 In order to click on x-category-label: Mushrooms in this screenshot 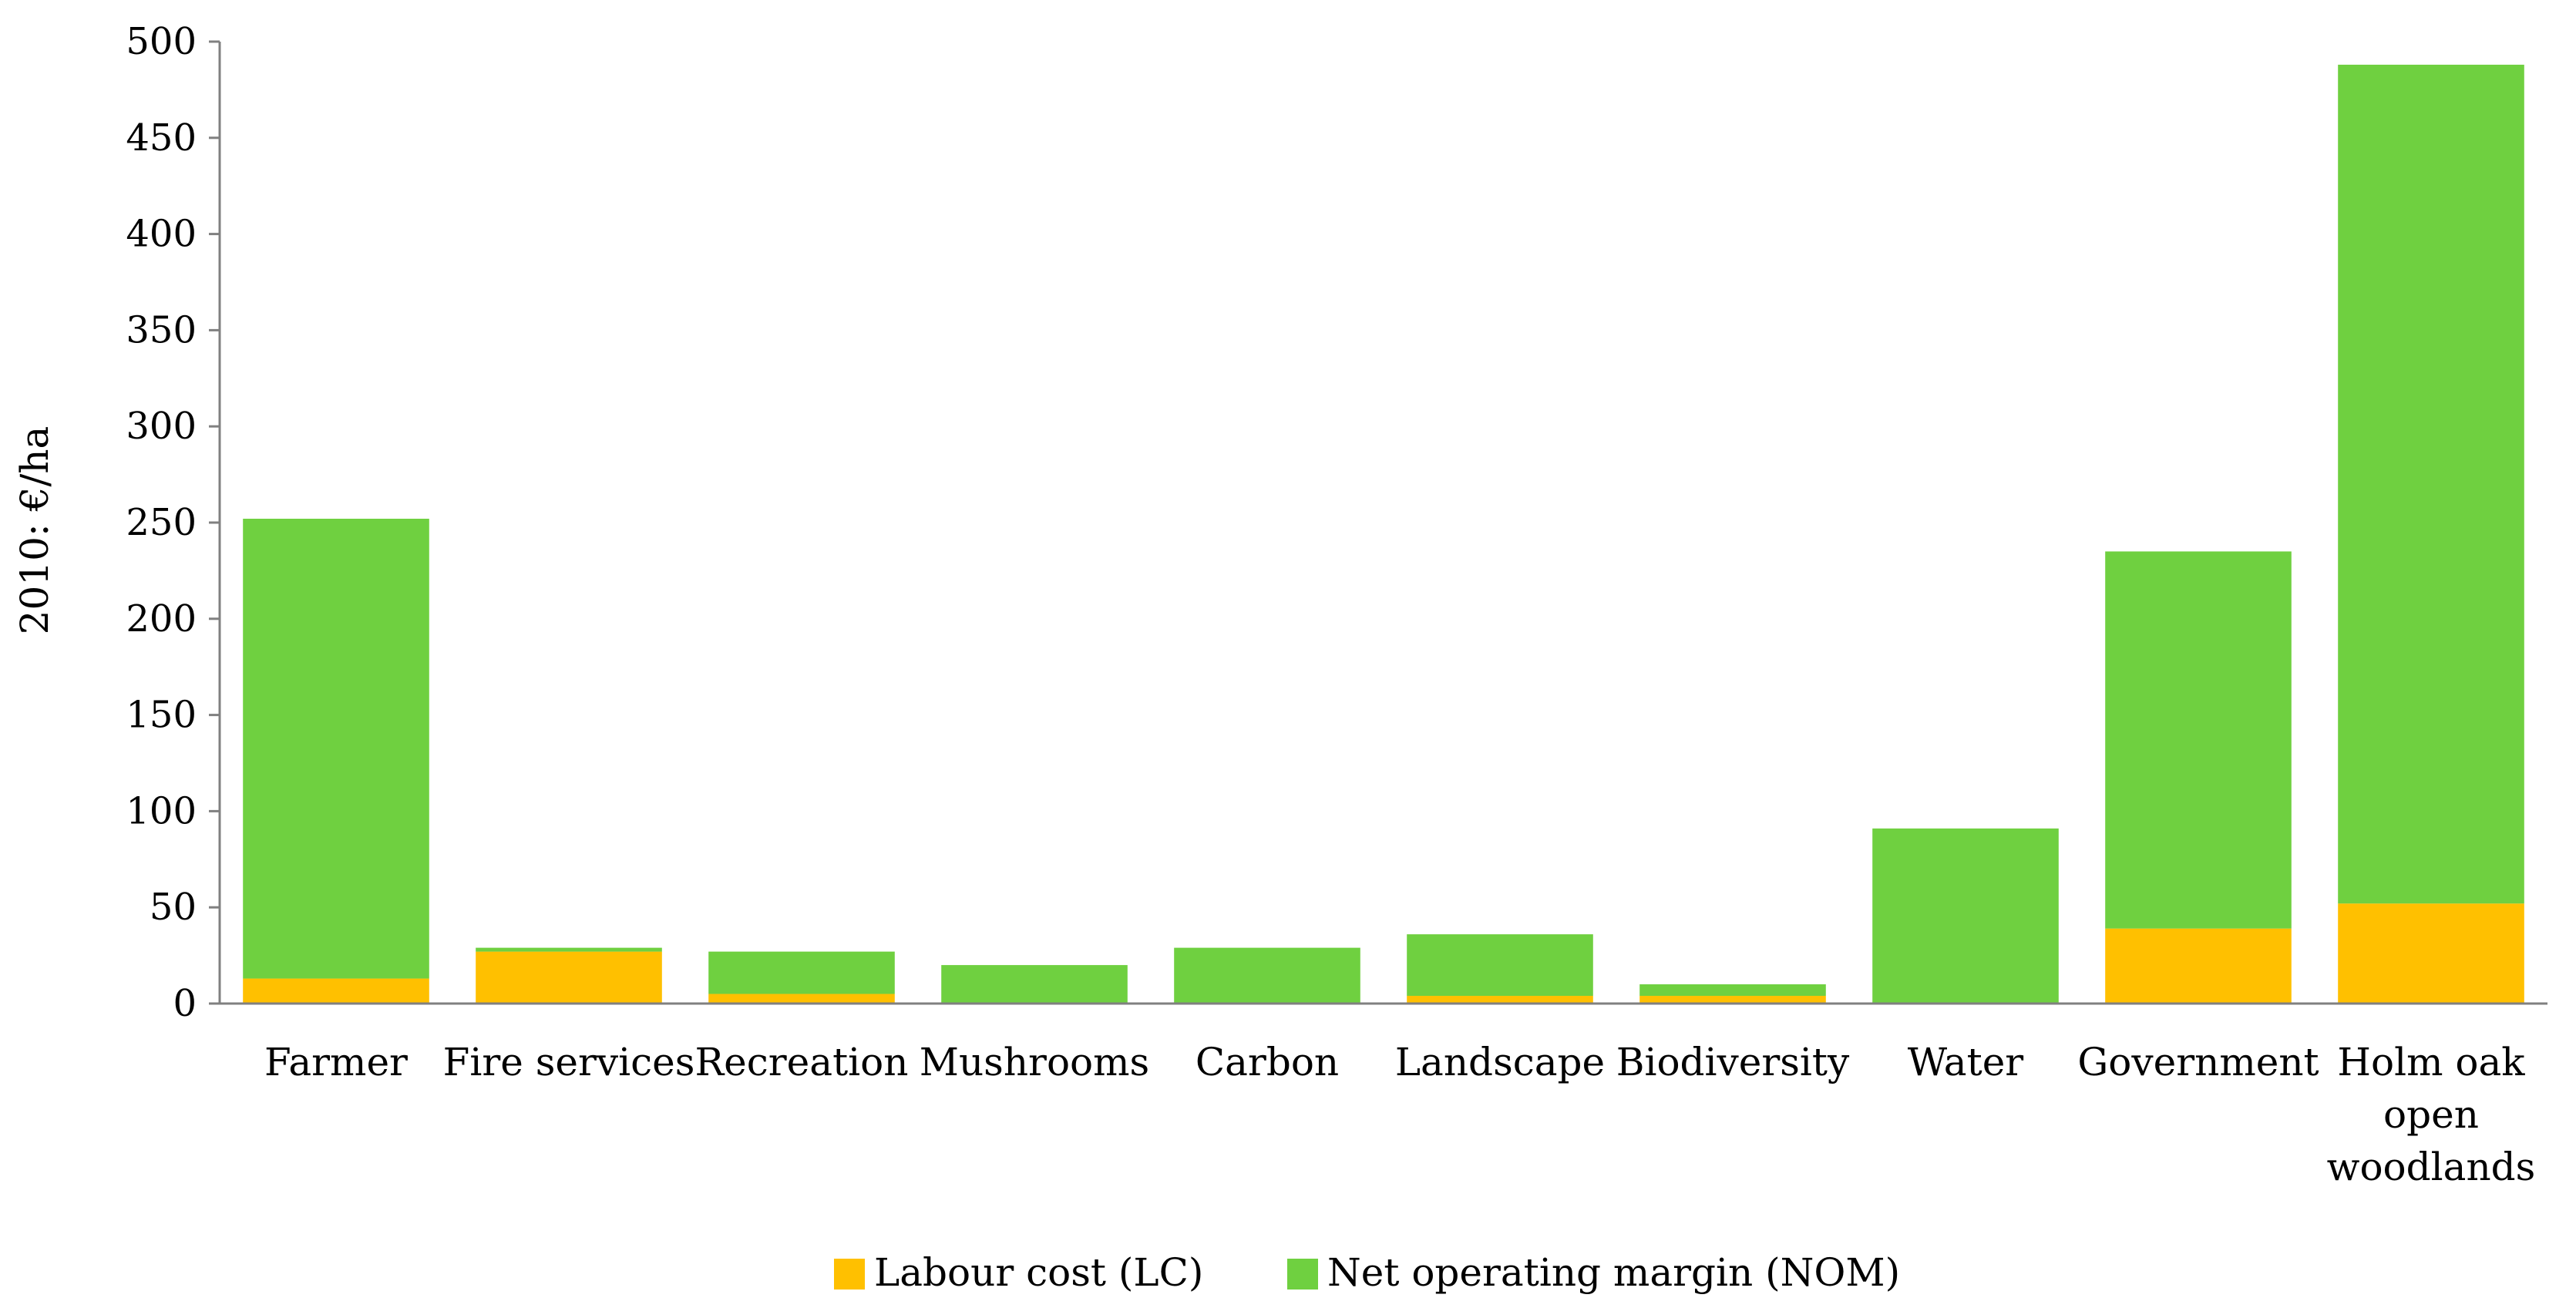, I will do `click(1034, 1062)`.